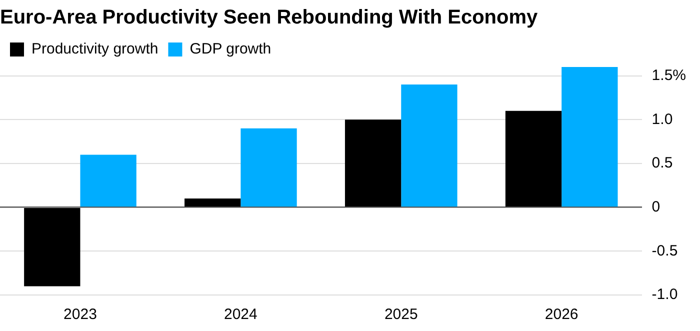 Image resolution: width=700 pixels, height=331 pixels. What do you see at coordinates (80, 315) in the screenshot?
I see `x-tick-label: 2023` at bounding box center [80, 315].